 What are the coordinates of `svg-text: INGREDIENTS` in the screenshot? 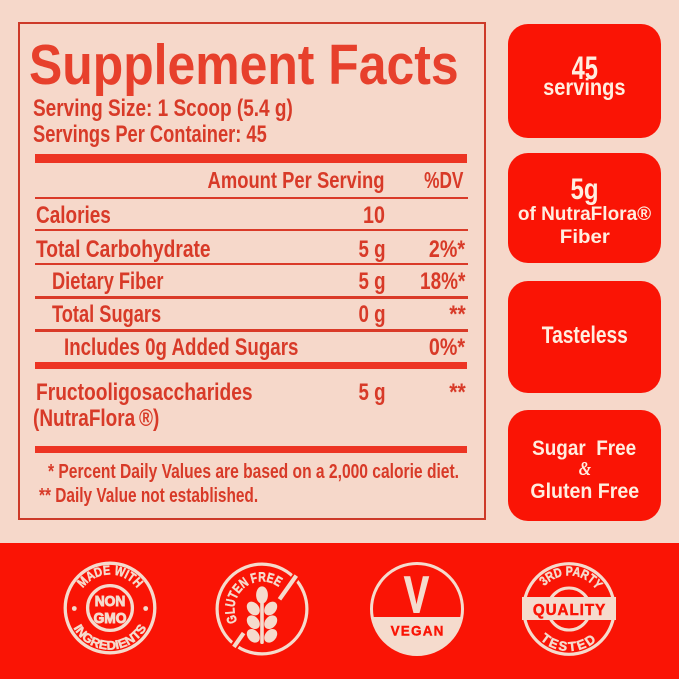 It's located at (110, 636).